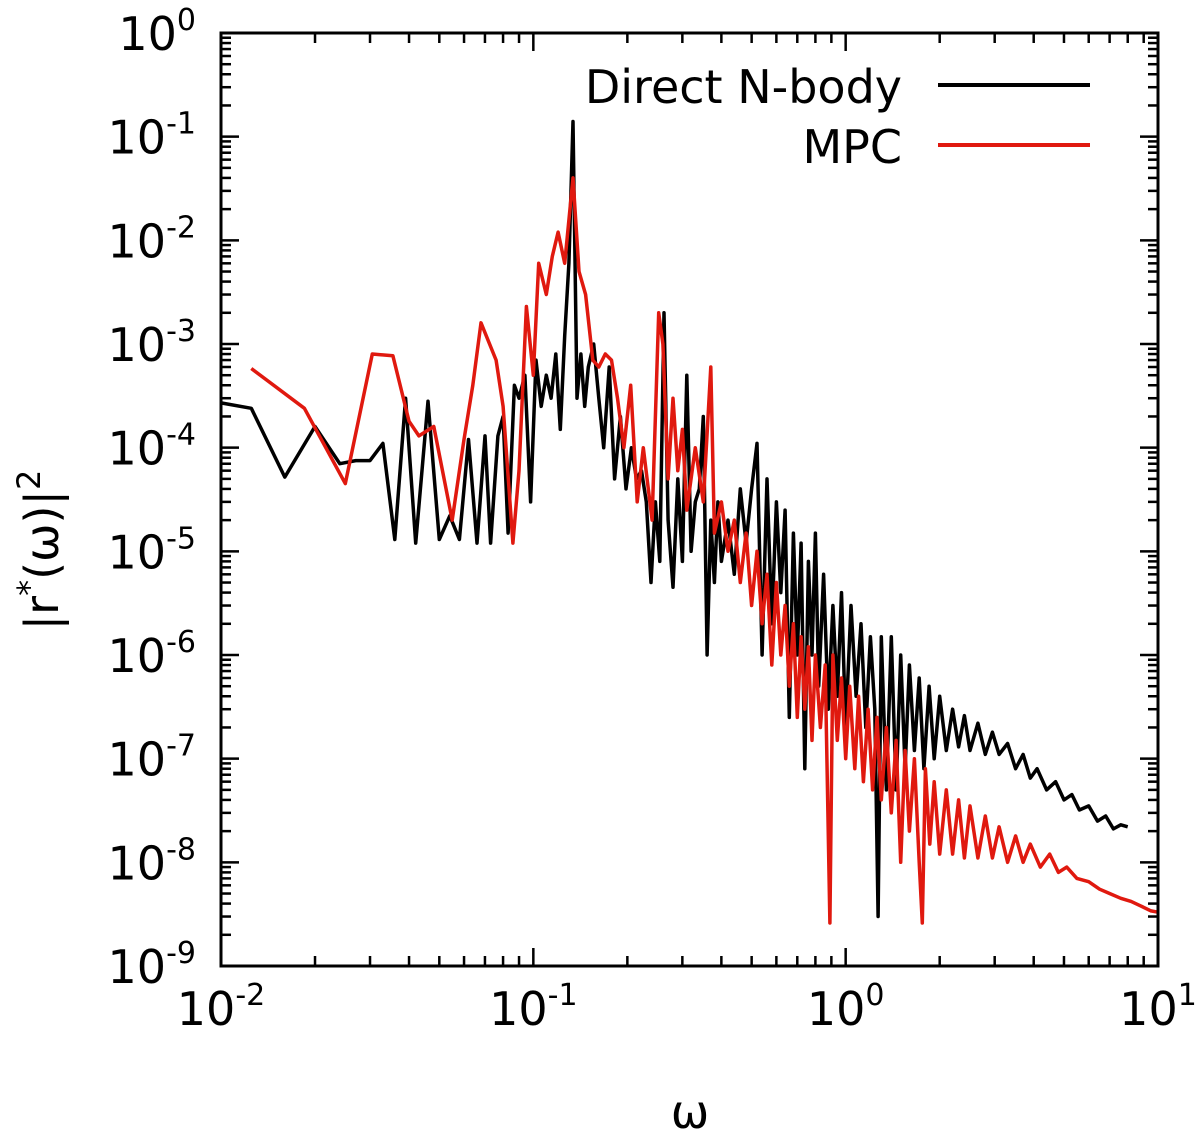 The image size is (1200, 1136). What do you see at coordinates (1158, 1007) in the screenshot?
I see `x-tick-label: 10¹` at bounding box center [1158, 1007].